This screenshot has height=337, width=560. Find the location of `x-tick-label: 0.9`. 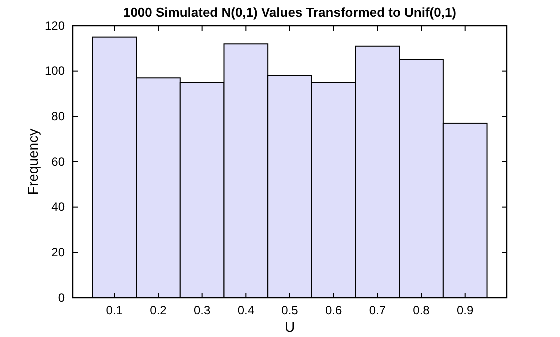

x-tick-label: 0.9 is located at coordinates (465, 311).